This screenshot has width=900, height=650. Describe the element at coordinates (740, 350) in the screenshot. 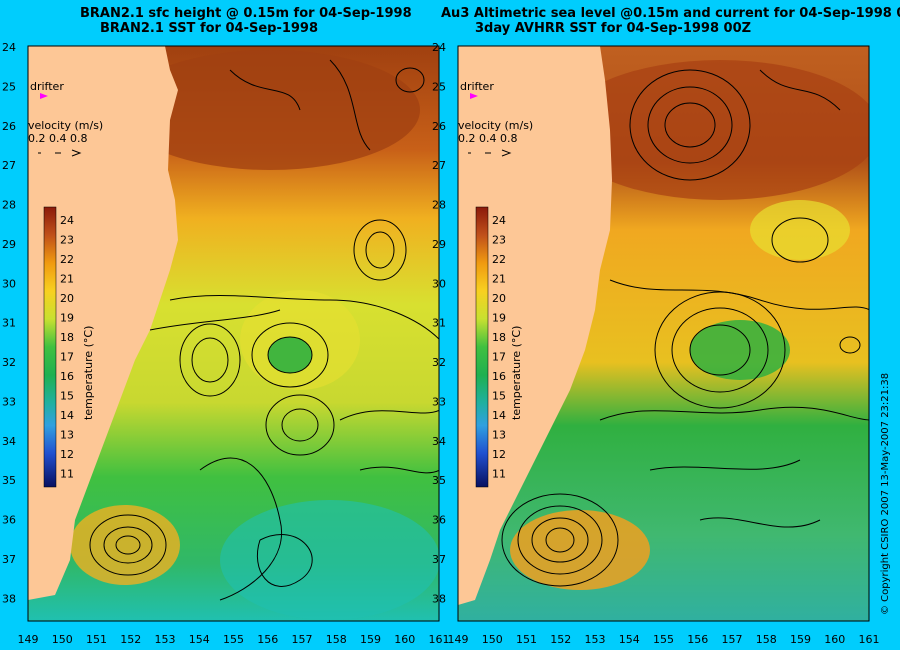

I see `right-eddy-green` at that location.